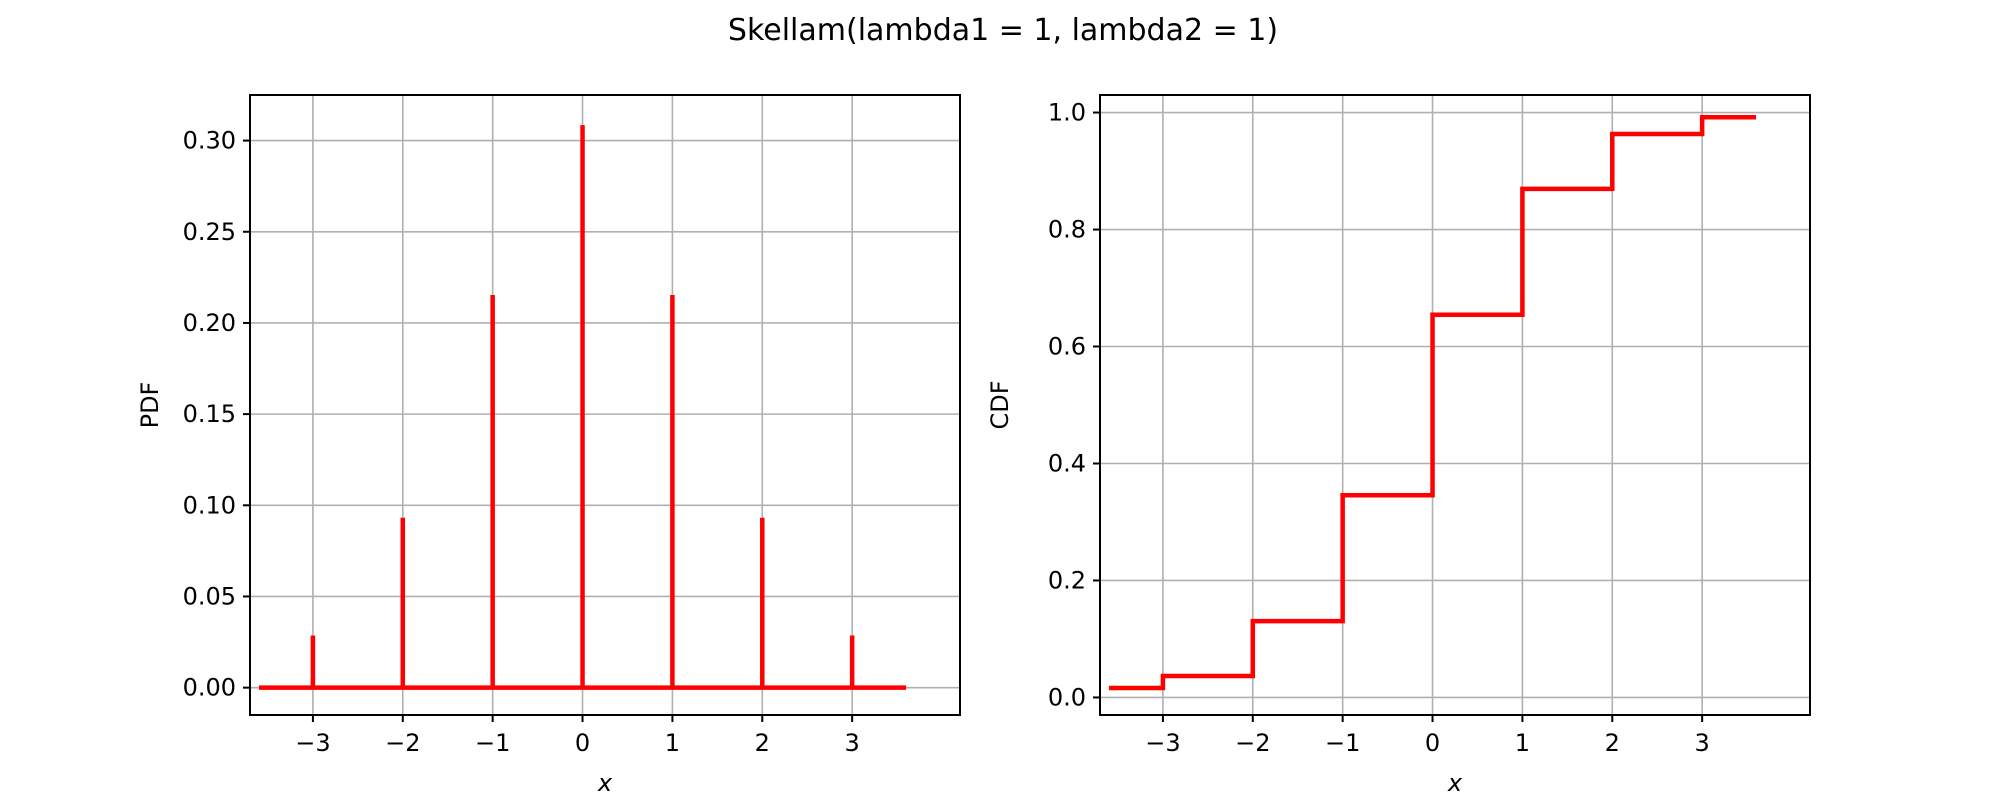 This screenshot has width=2000, height=800. I want to click on pdf-x-tick-label: −1, so click(492, 743).